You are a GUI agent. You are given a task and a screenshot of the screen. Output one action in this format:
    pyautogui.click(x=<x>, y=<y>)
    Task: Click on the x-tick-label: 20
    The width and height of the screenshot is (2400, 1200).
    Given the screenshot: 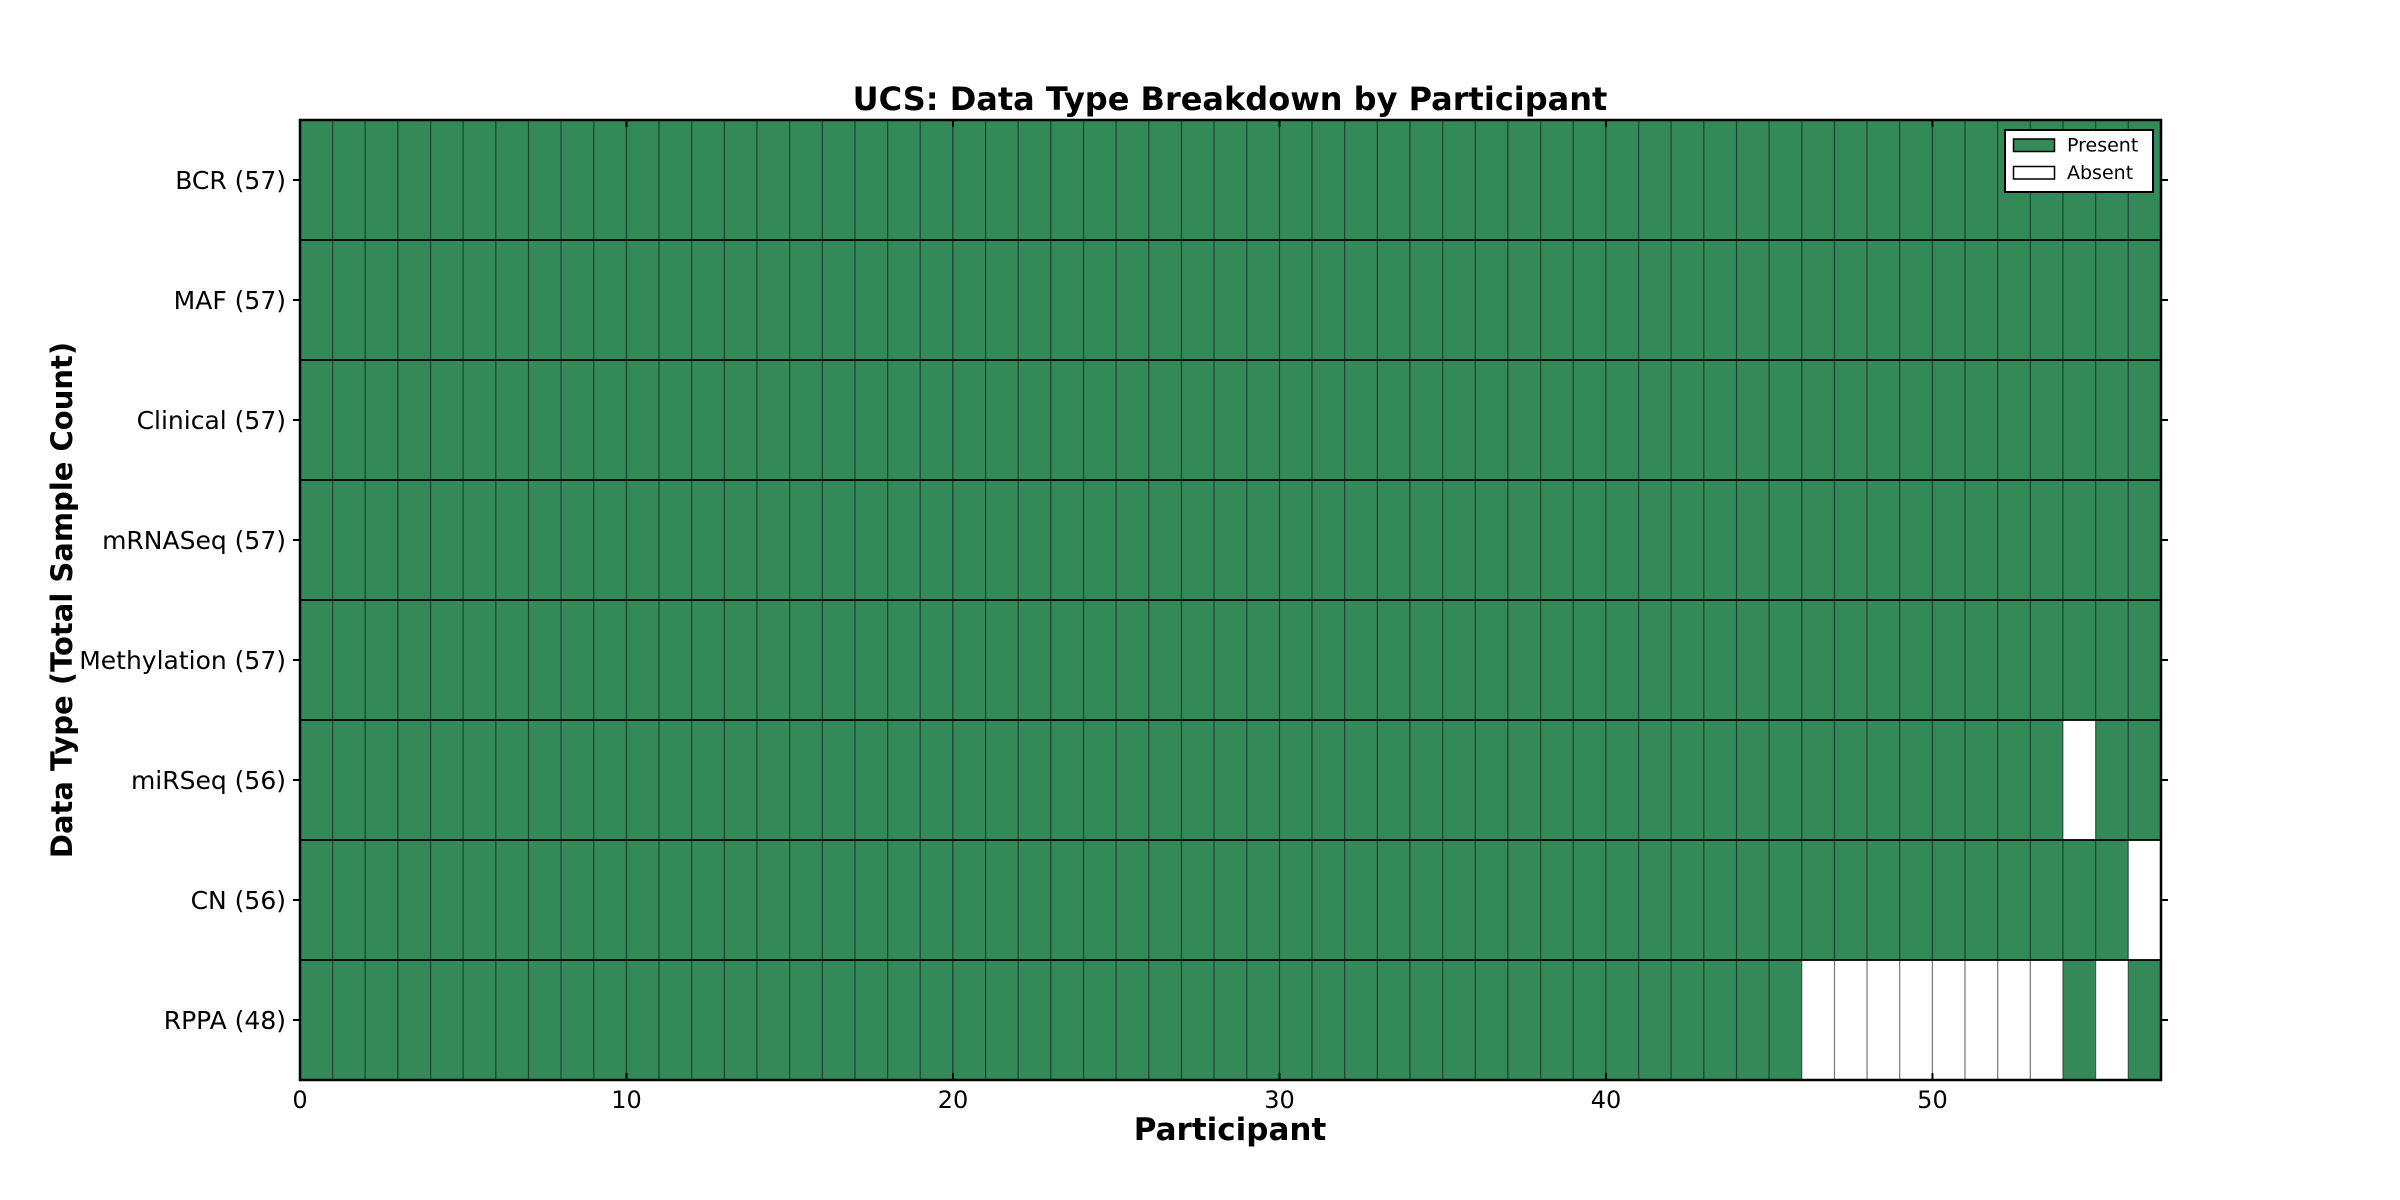 What is the action you would take?
    pyautogui.click(x=953, y=1100)
    